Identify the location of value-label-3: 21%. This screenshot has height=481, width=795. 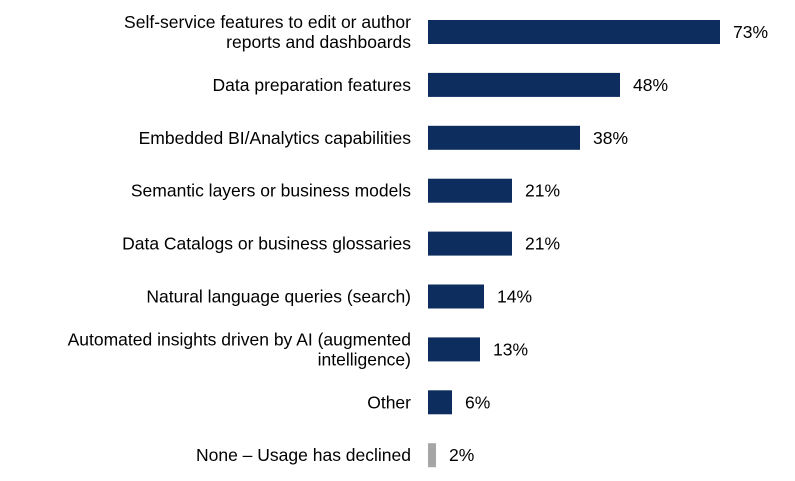
(542, 191).